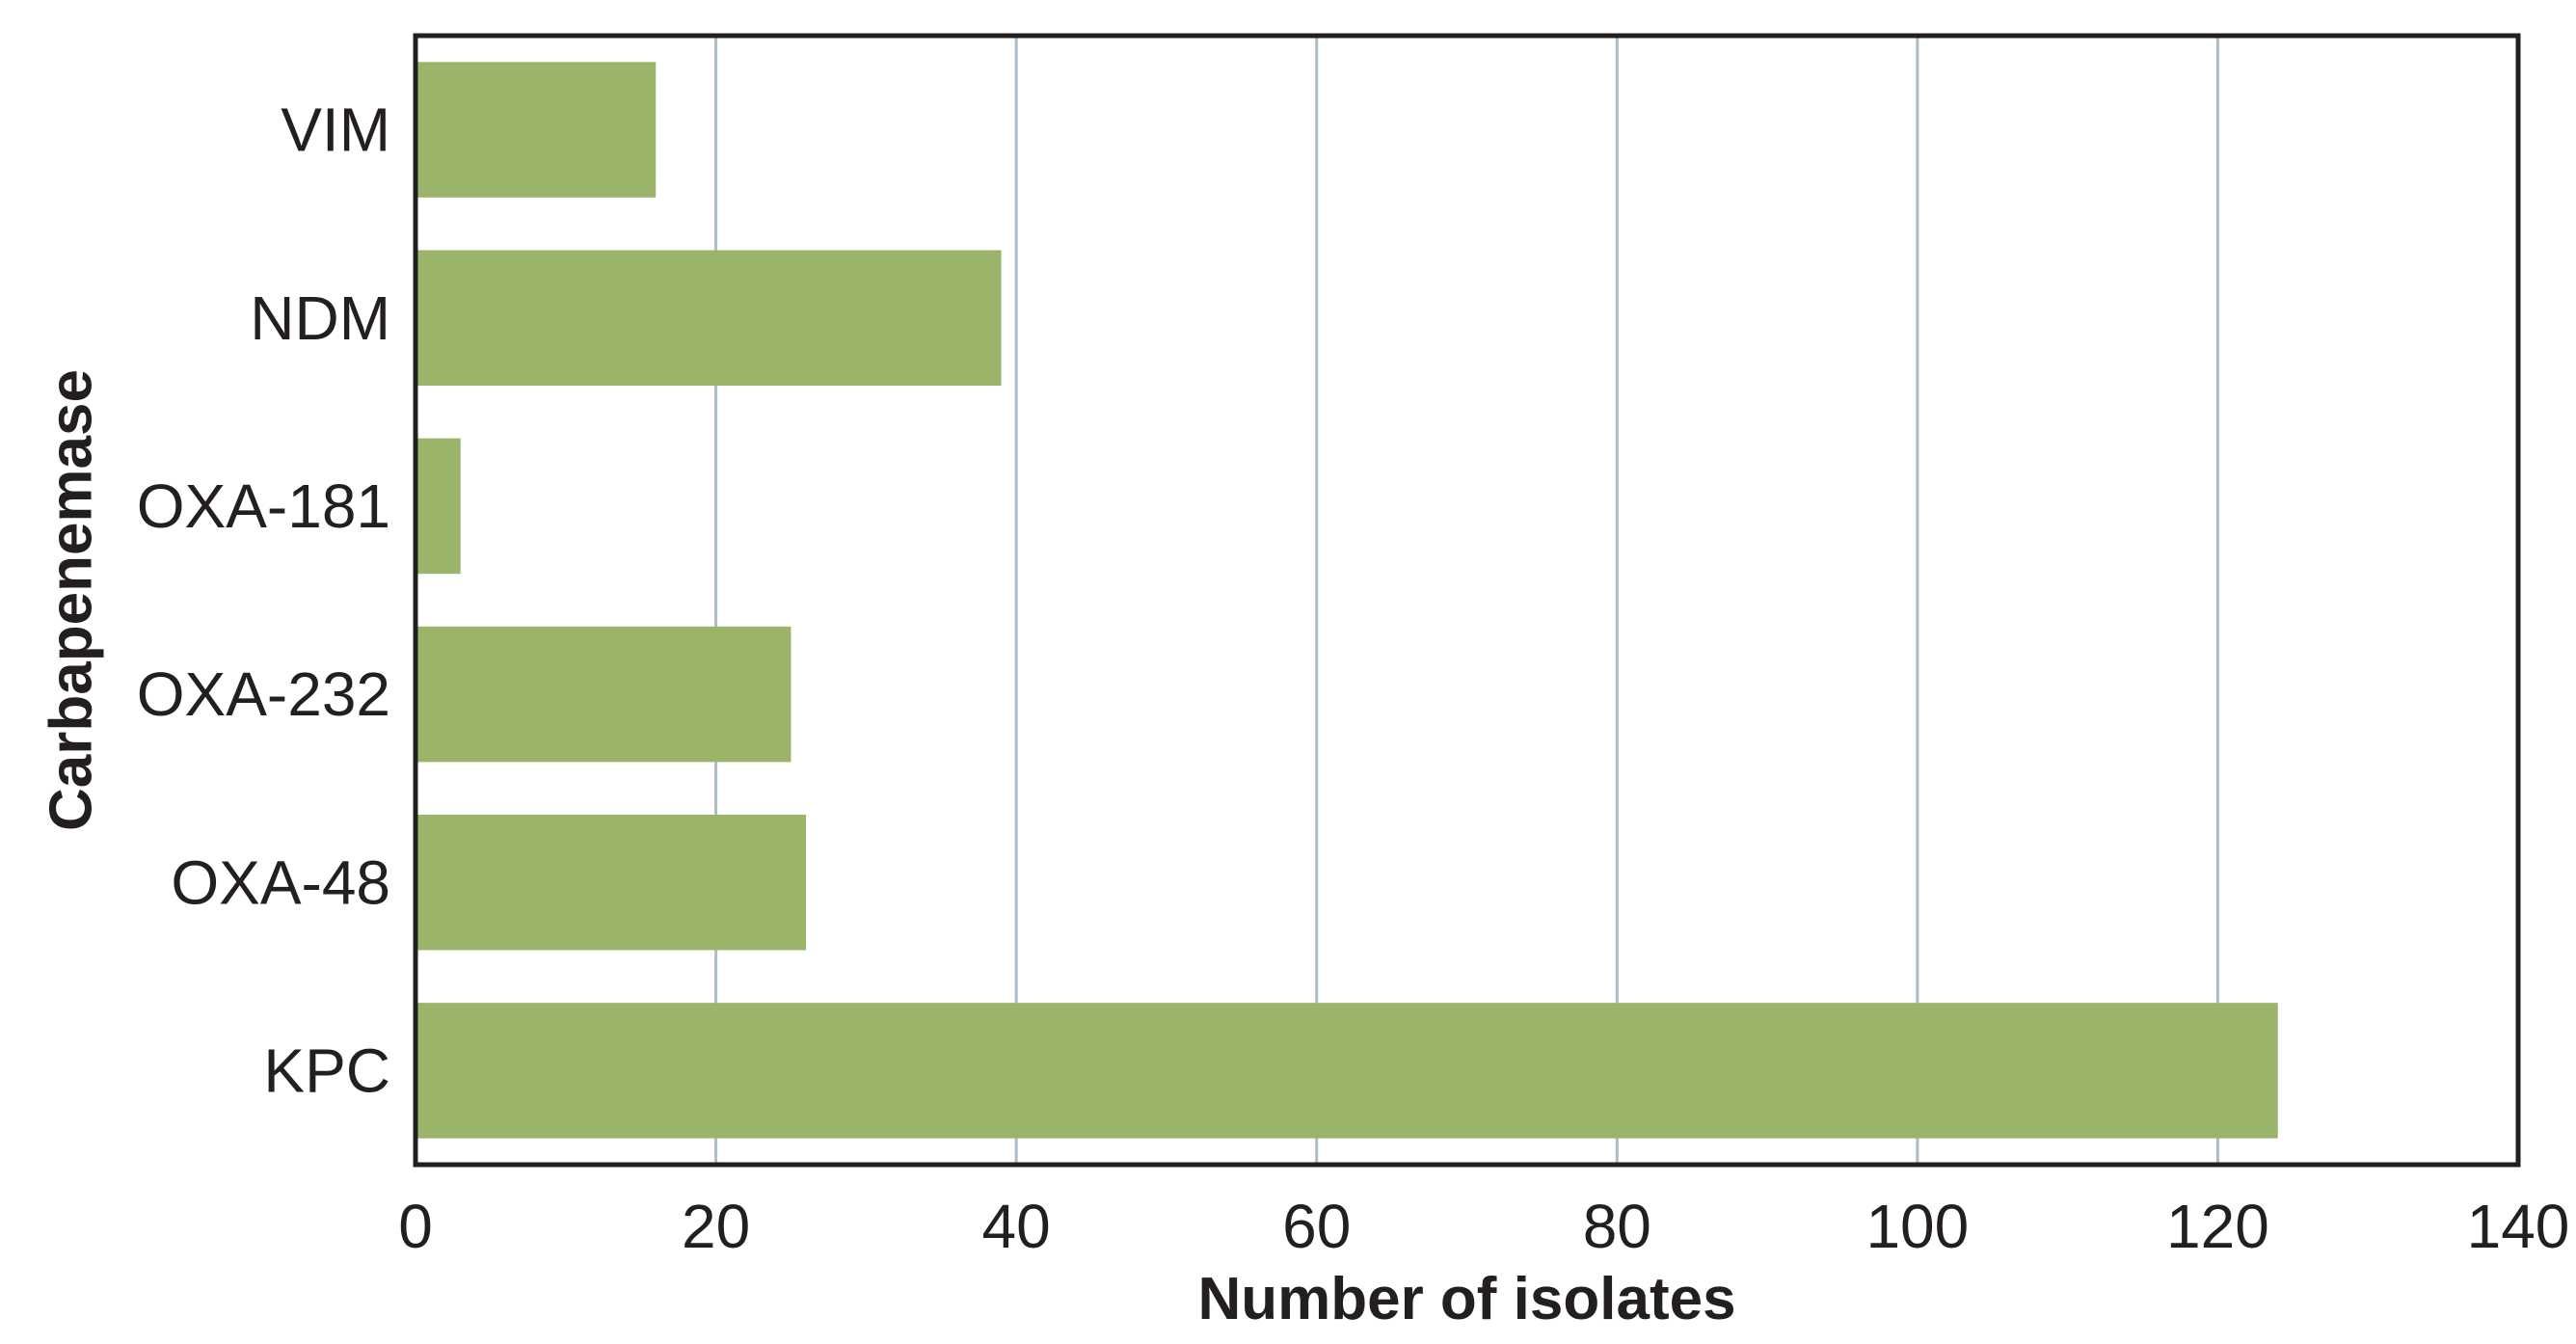 The height and width of the screenshot is (1344, 2576). What do you see at coordinates (710, 318) in the screenshot?
I see `bar-ndm` at bounding box center [710, 318].